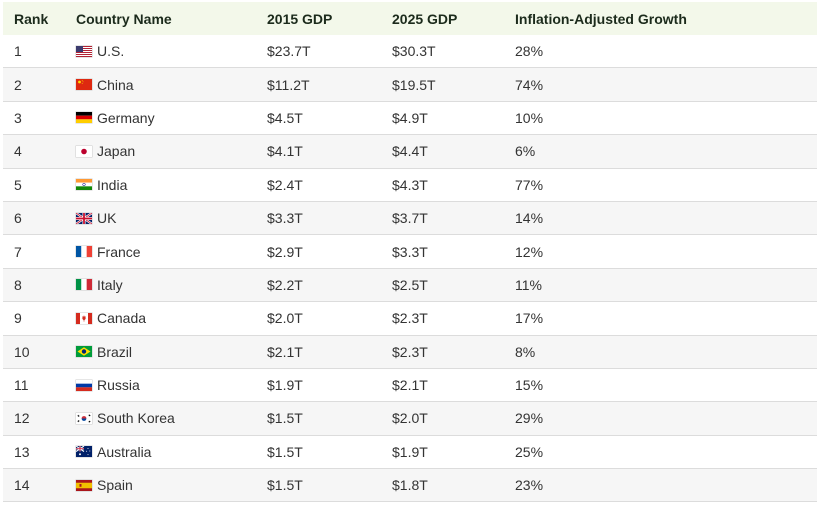 The width and height of the screenshot is (820, 506). I want to click on country-cell: France, so click(108, 252).